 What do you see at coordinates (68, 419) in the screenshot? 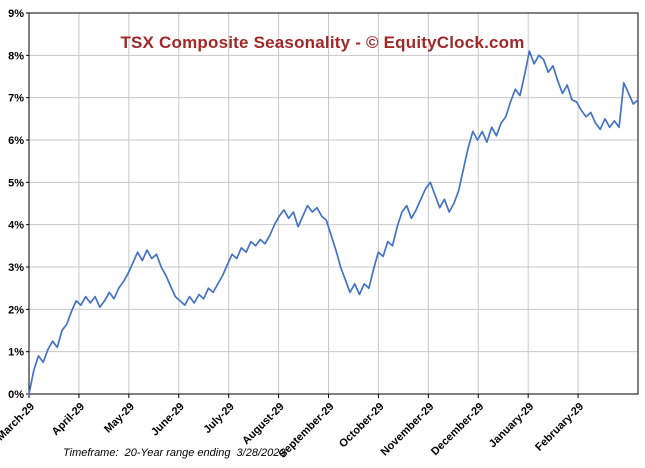
I see `x-tick-label: April-29` at bounding box center [68, 419].